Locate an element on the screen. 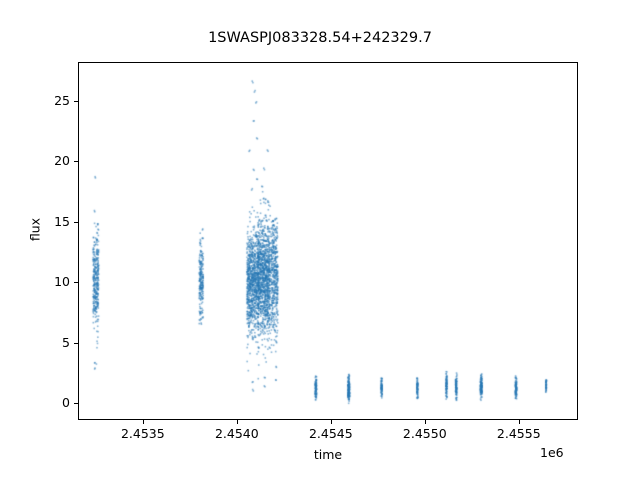 The image size is (640, 480). x-tick-label: 2.4555 is located at coordinates (518, 433).